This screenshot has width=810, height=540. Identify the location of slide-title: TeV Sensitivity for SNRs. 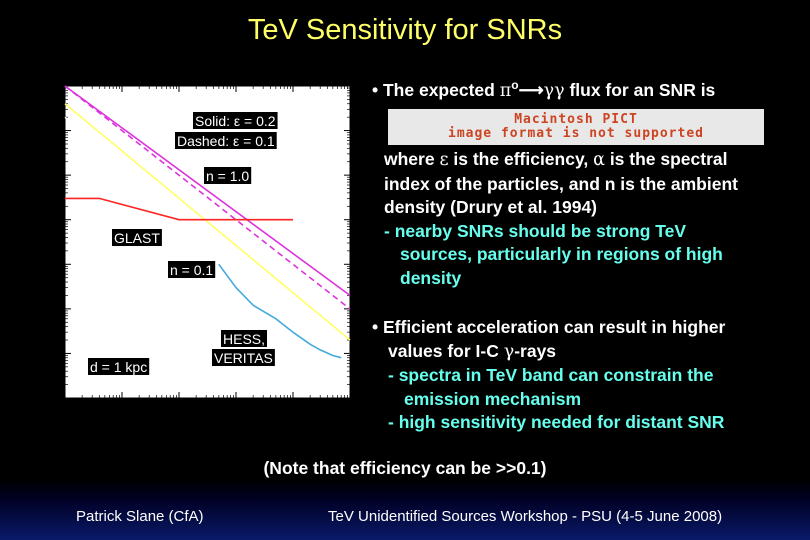
(405, 30).